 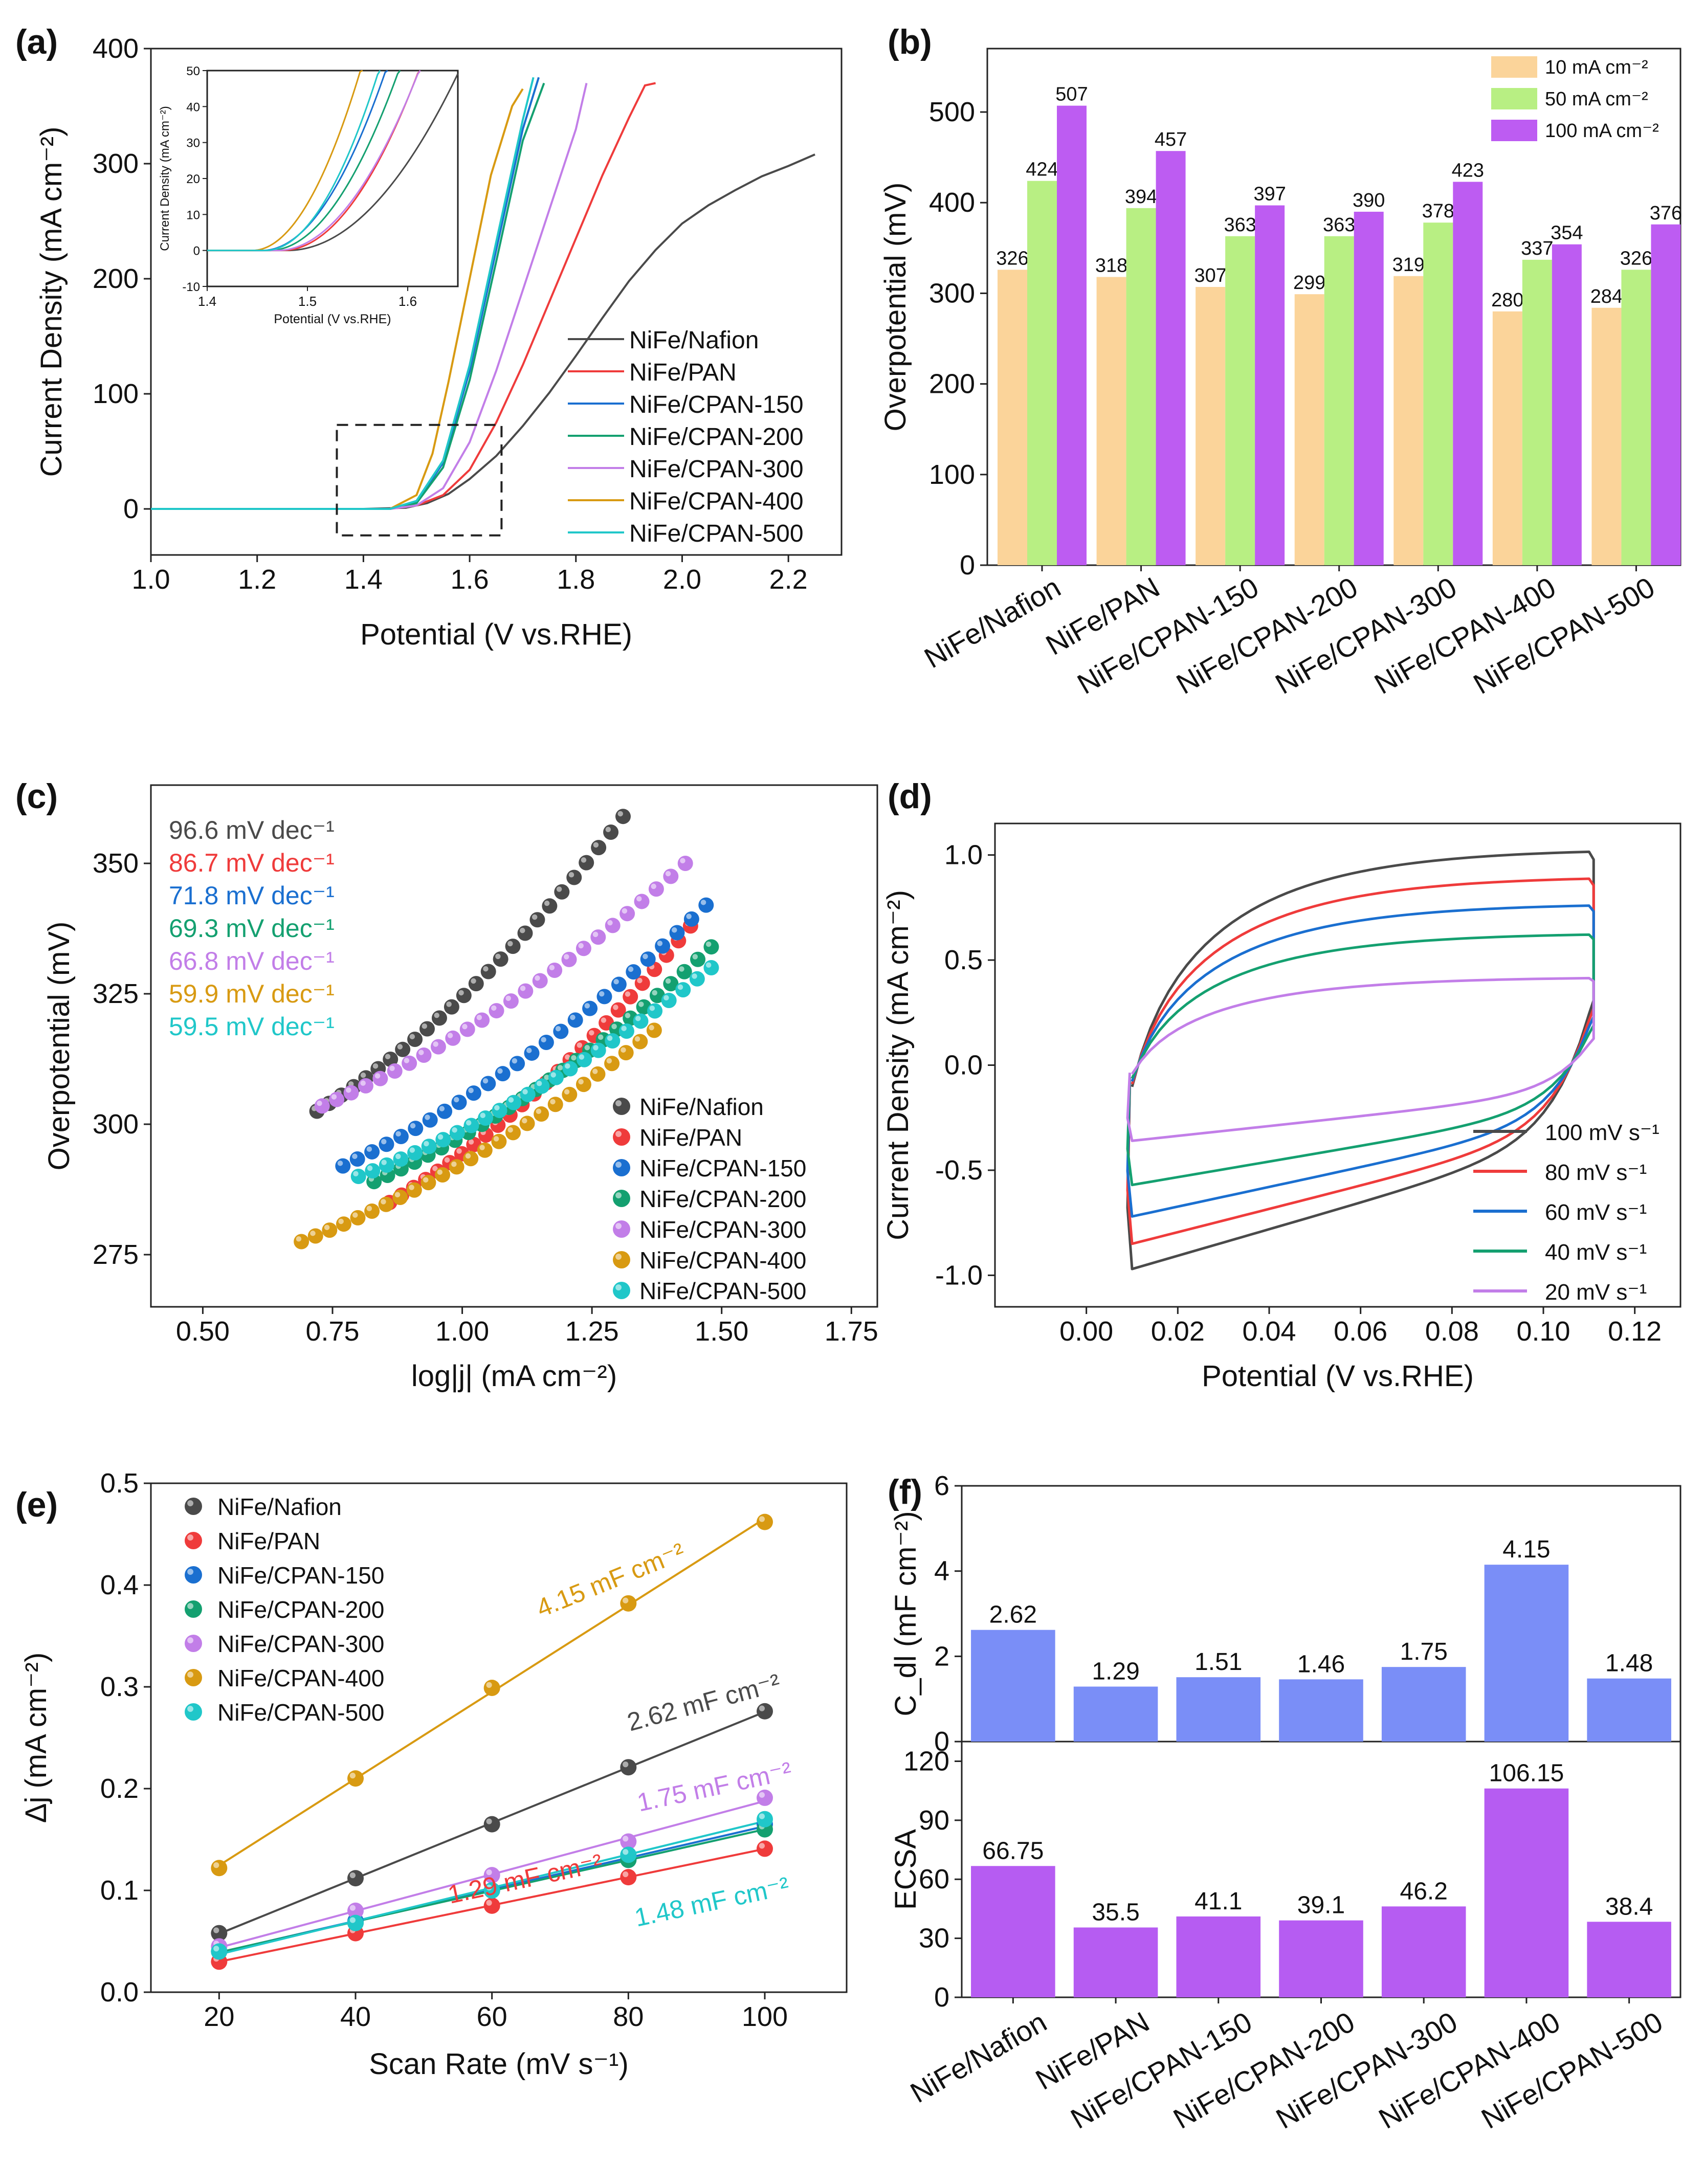 I want to click on panel-a-y-tick-label: 200, so click(x=116, y=278).